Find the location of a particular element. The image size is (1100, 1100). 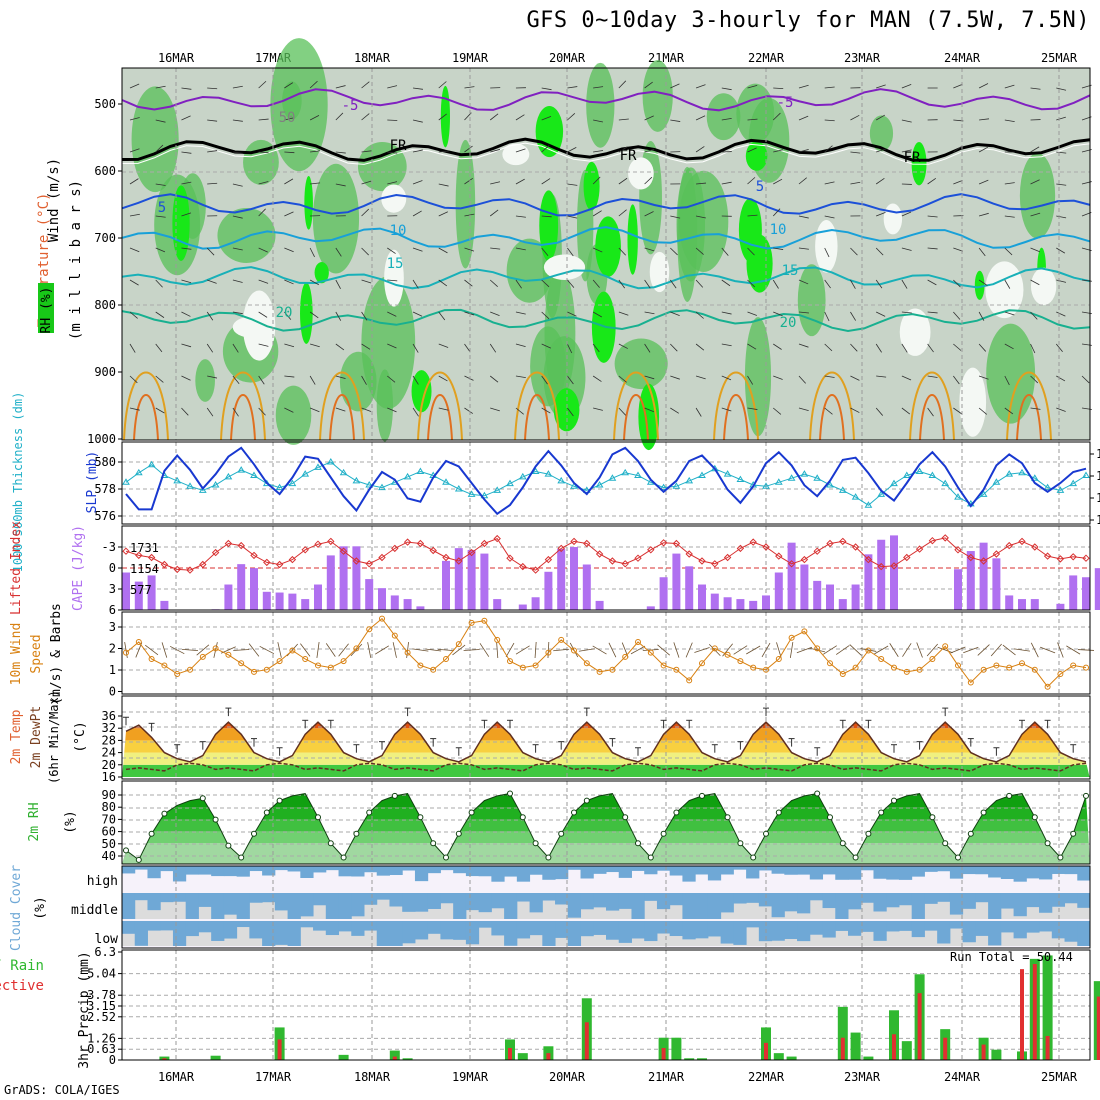

precip-tick: 0 is located at coordinates (112, 1060).